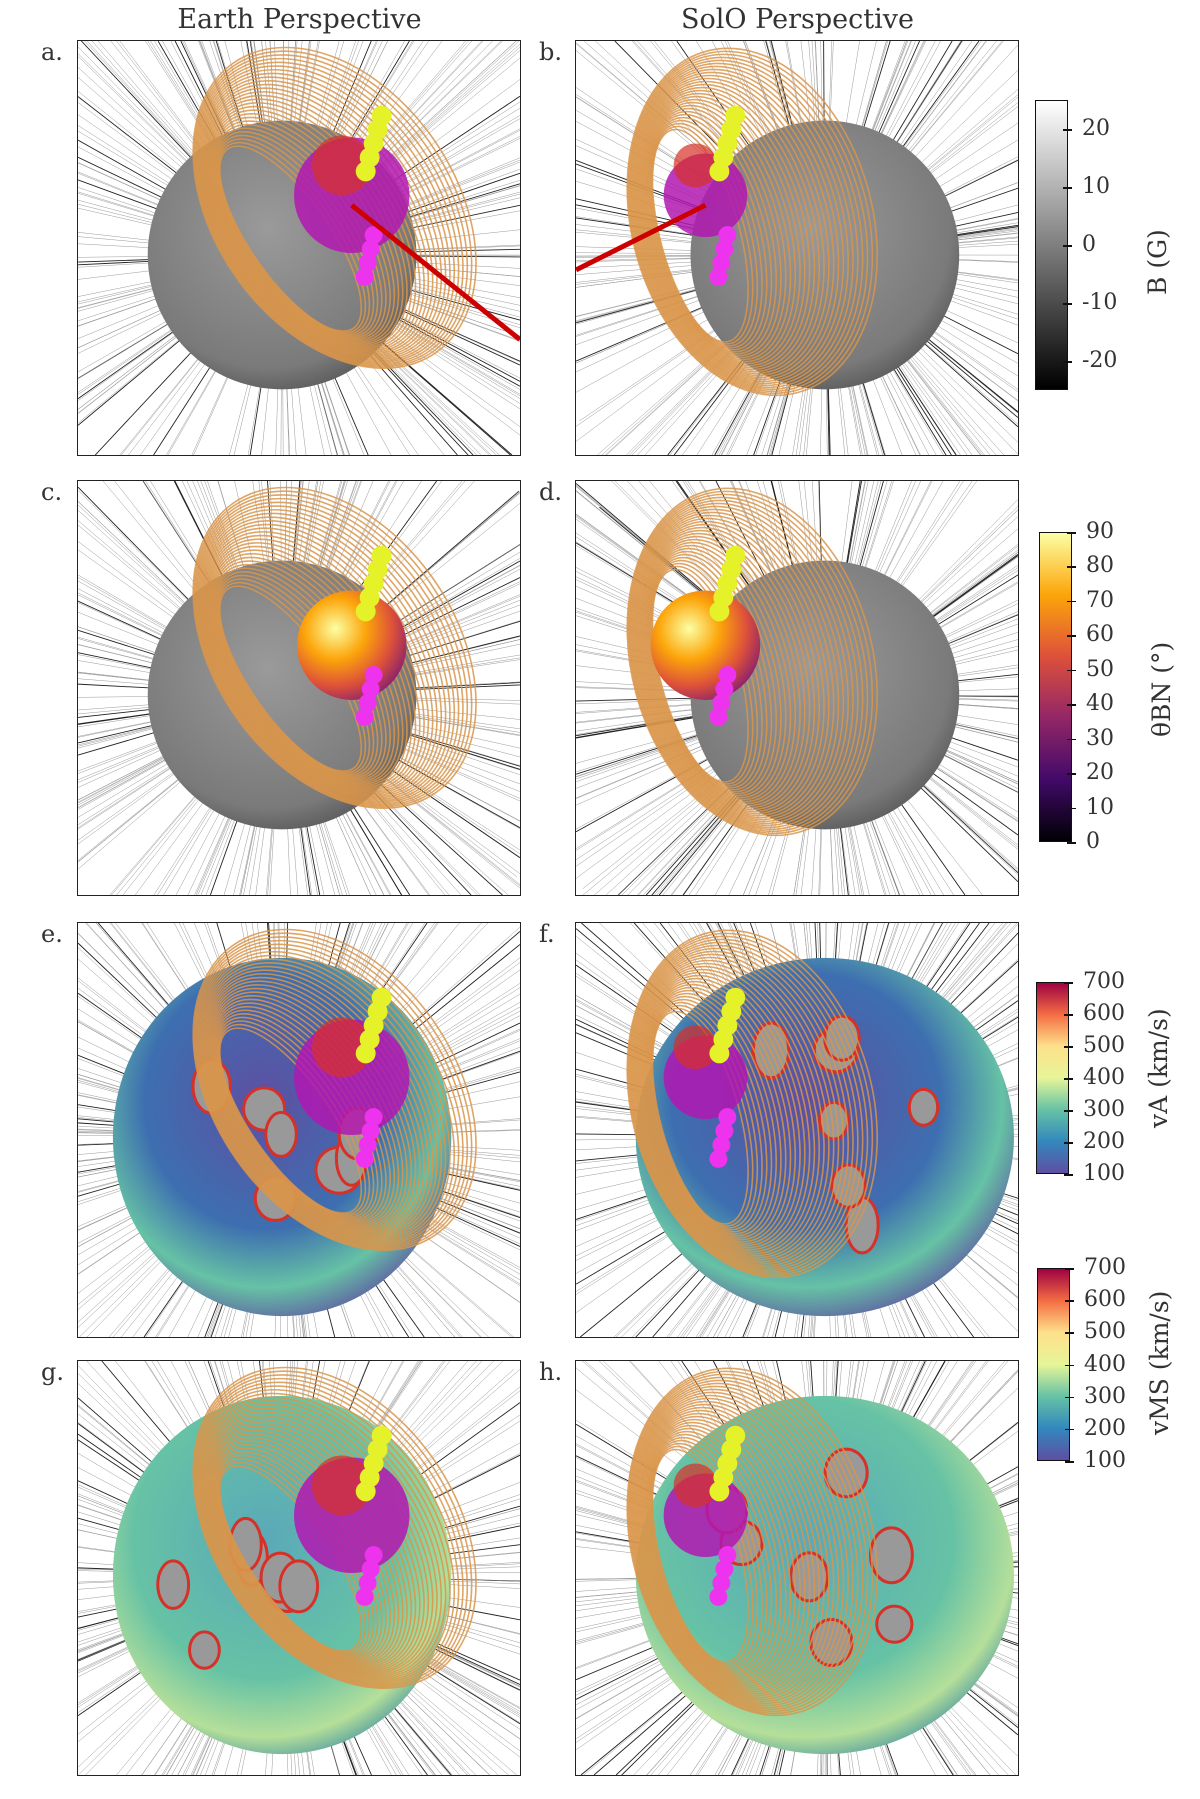 The image size is (1200, 1799). I want to click on panel-b, so click(797, 248).